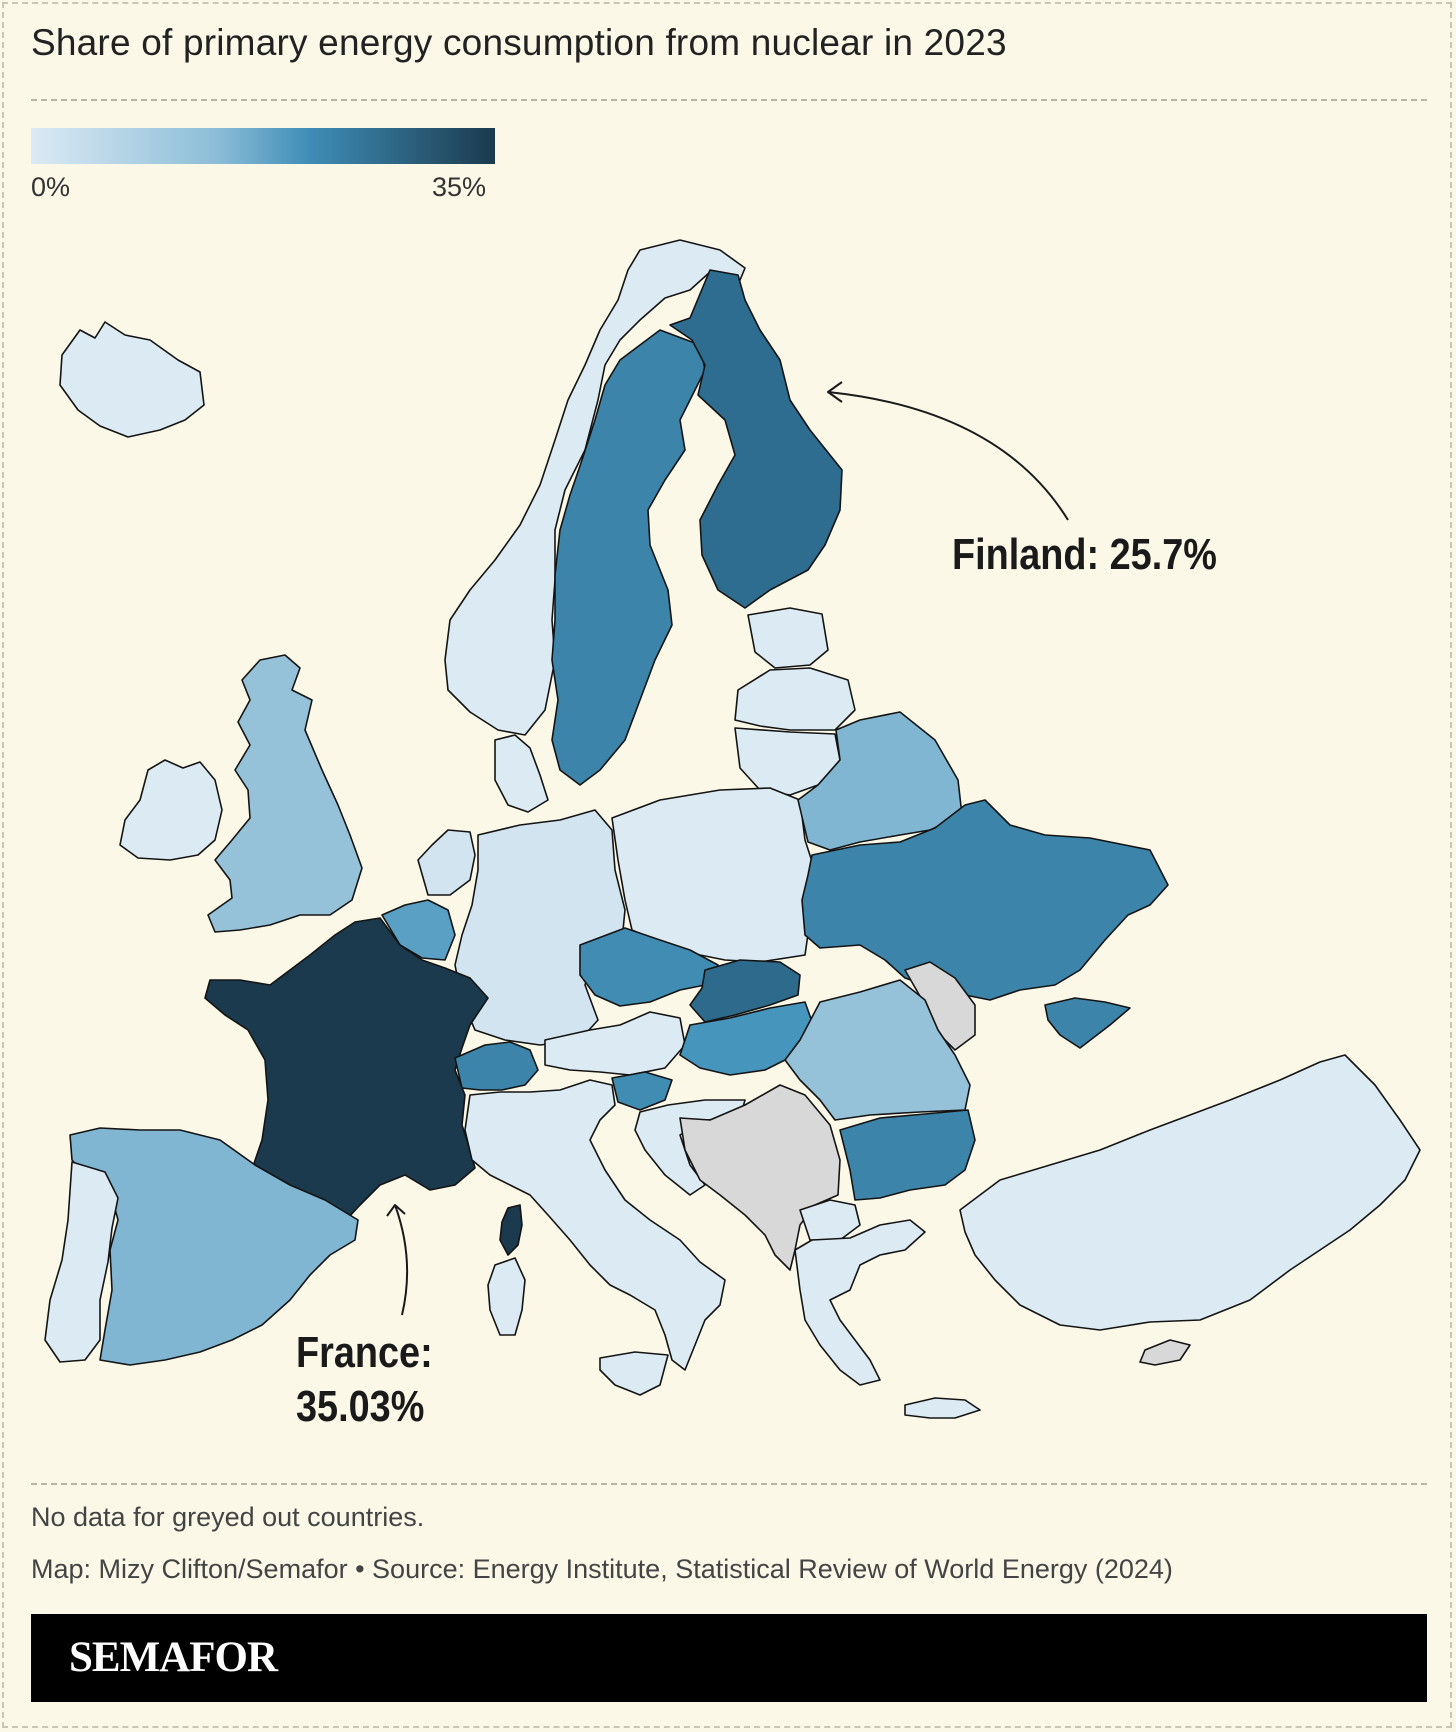  I want to click on country-finland, so click(756, 439).